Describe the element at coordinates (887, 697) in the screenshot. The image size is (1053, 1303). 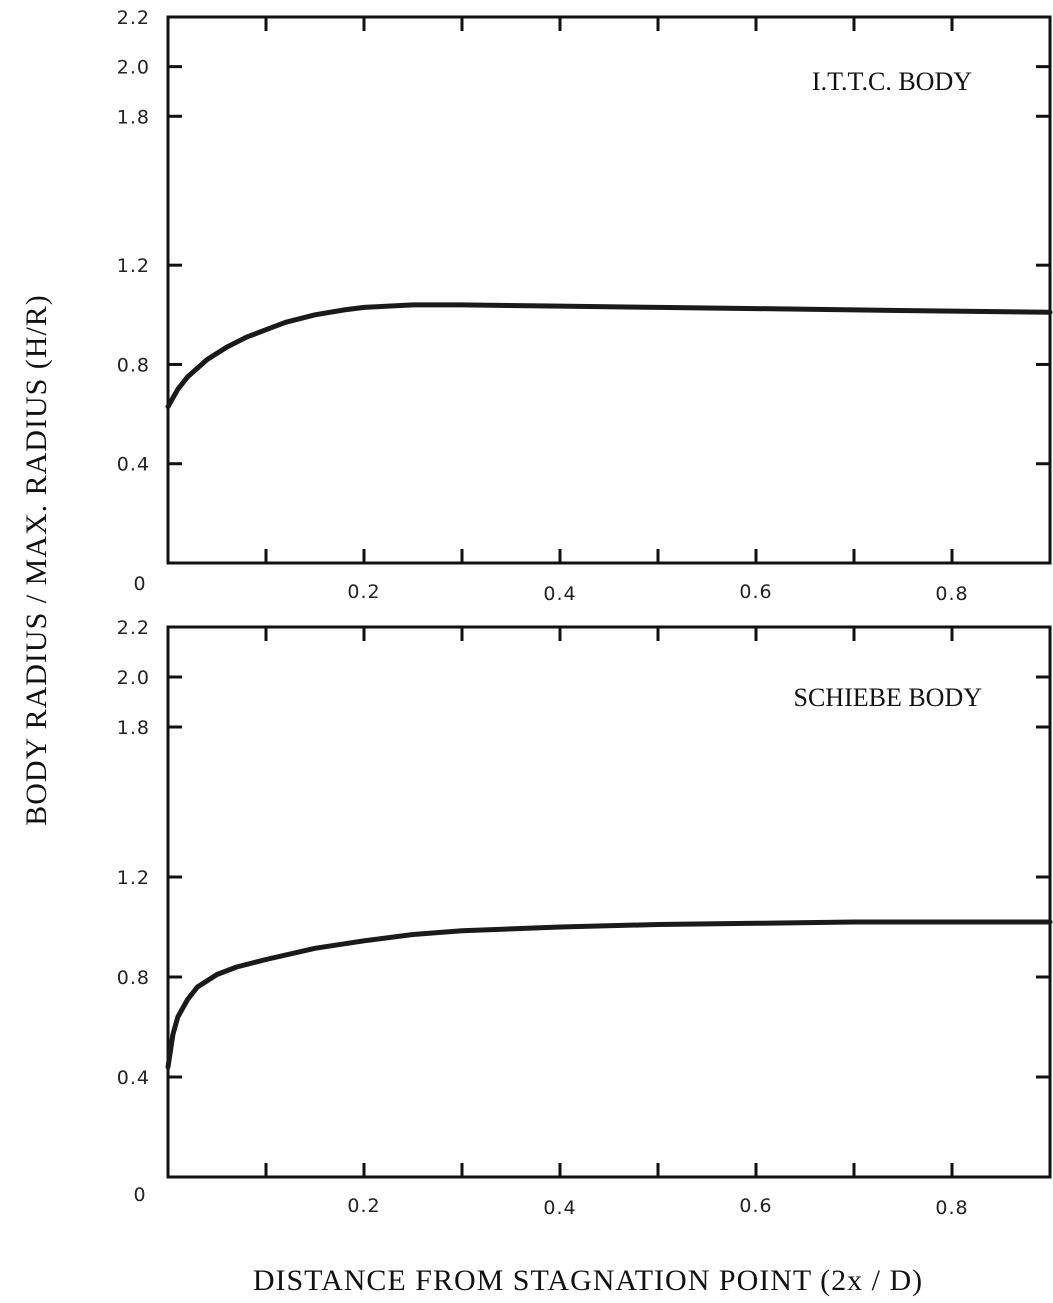
I see `panel-title: SCHIEBE BODY` at that location.